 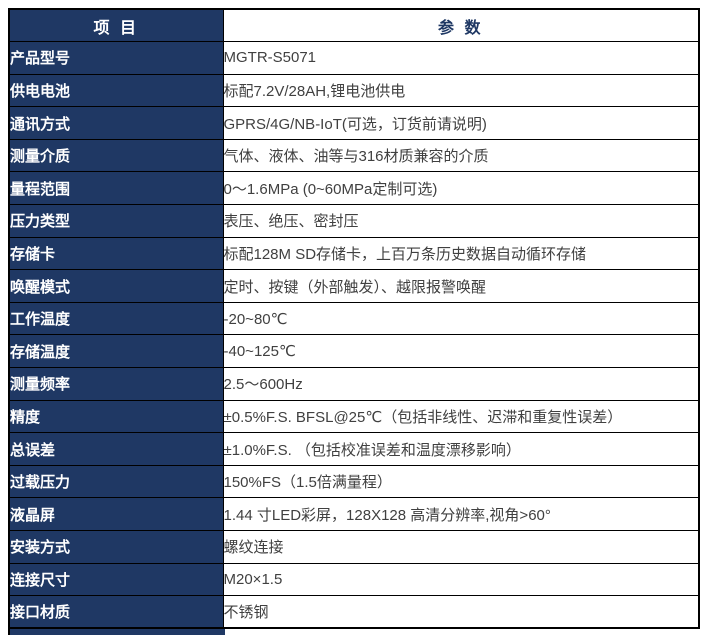 I want to click on spec-row: 产品型号 MGTR-S5071, so click(x=354, y=58).